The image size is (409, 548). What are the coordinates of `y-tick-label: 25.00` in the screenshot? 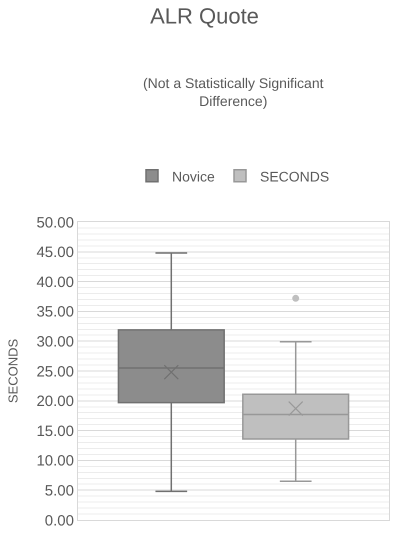 It's located at (55, 371).